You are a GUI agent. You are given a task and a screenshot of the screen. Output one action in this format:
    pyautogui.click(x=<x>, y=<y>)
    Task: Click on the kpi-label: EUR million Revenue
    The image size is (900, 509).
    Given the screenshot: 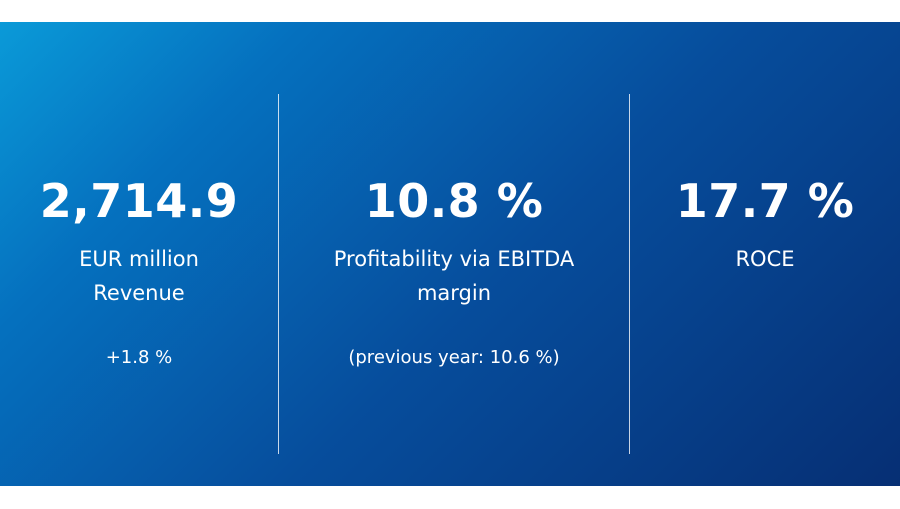 What is the action you would take?
    pyautogui.click(x=139, y=276)
    